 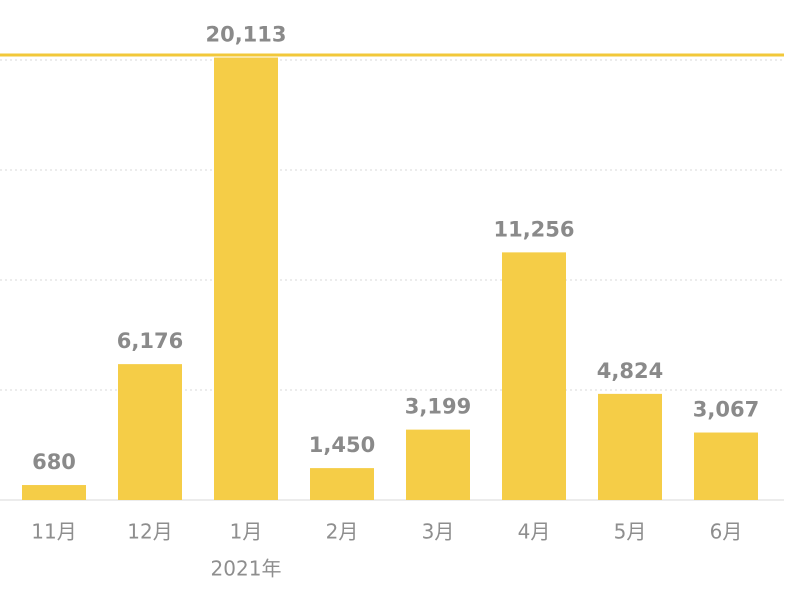 I want to click on value-label: 4,824, so click(x=630, y=371).